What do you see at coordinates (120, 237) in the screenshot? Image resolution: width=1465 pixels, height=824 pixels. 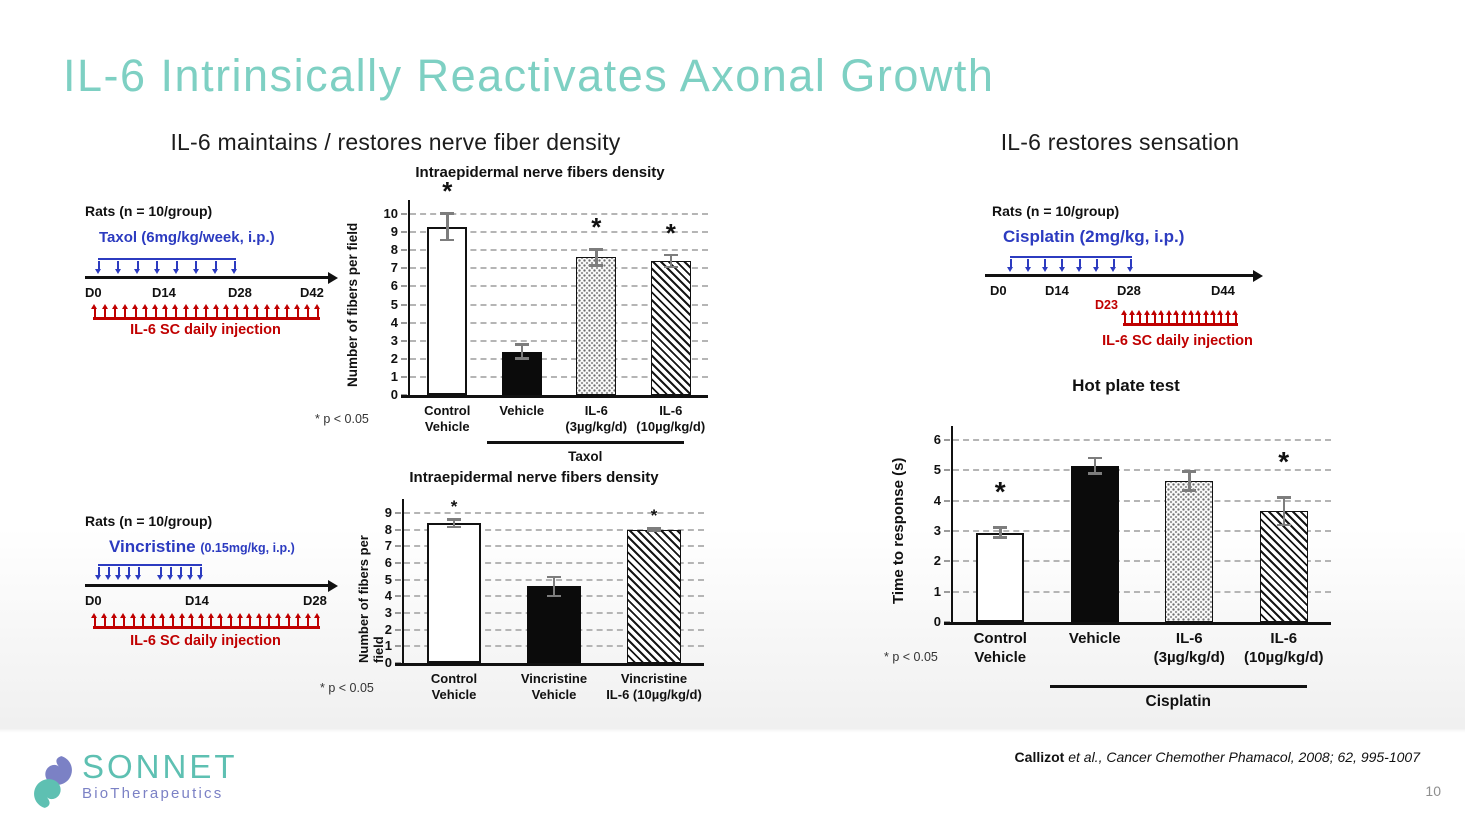 I see `drug-name: Taxol` at bounding box center [120, 237].